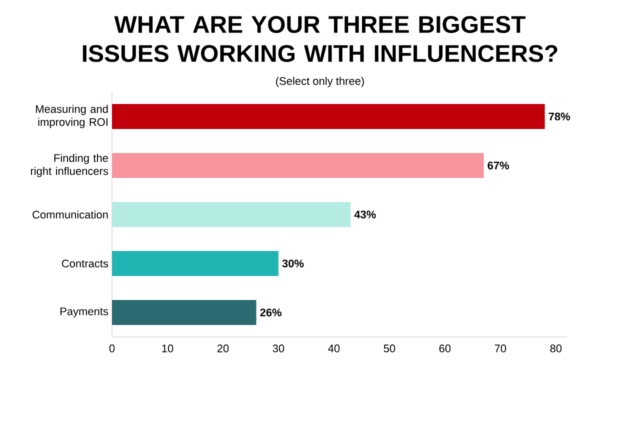 This screenshot has height=431, width=640. Describe the element at coordinates (390, 348) in the screenshot. I see `x-tick-label: 50` at that location.